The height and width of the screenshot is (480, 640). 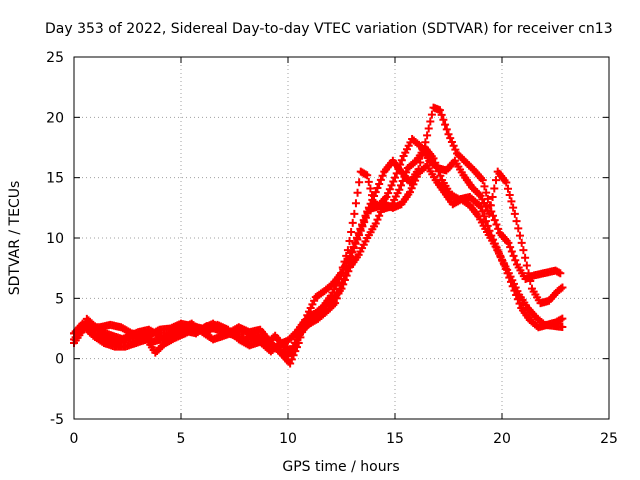 What do you see at coordinates (59, 299) in the screenshot?
I see `y-tick-label: 5` at bounding box center [59, 299].